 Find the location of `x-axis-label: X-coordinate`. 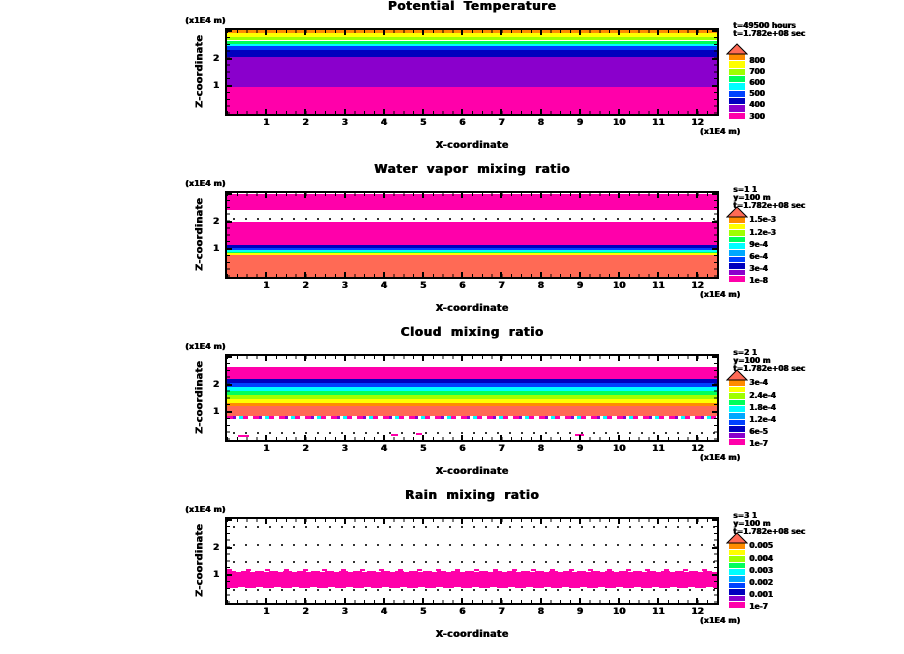

x-axis-label: X-coordinate is located at coordinates (472, 471).